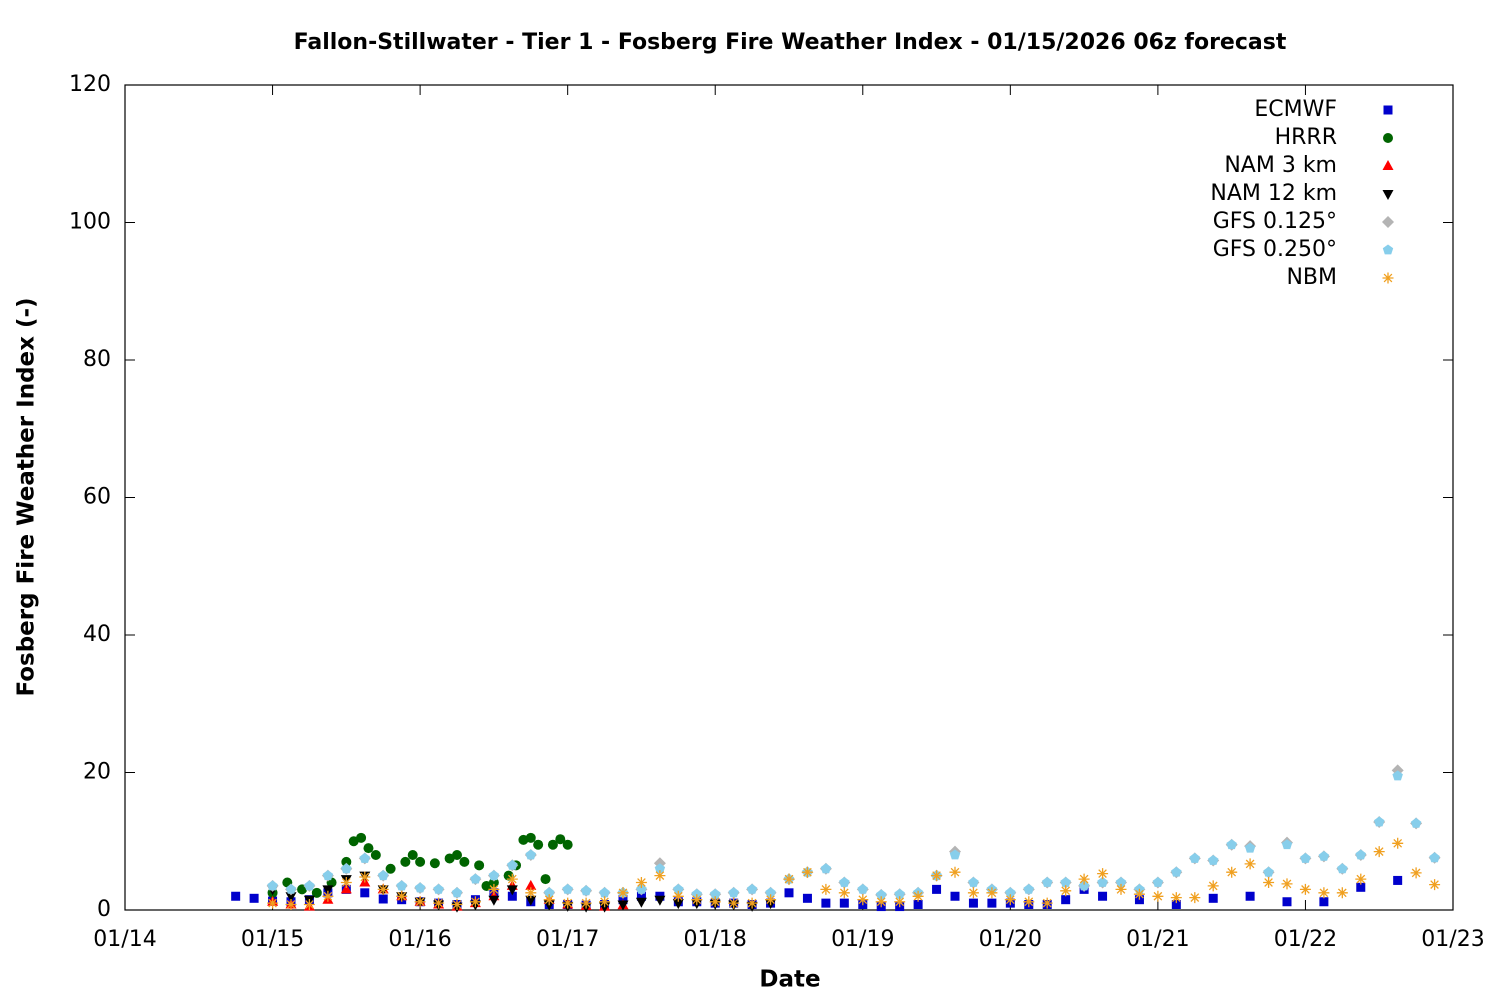  I want to click on legend-label: NBM, so click(1311, 277).